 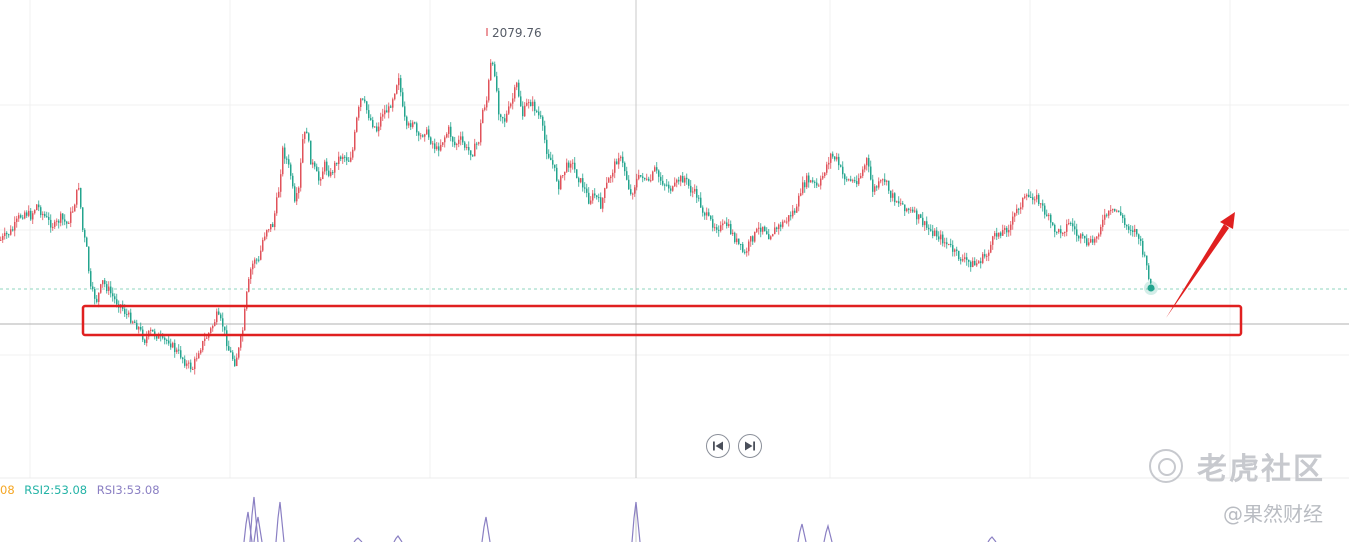 I want to click on next-button, so click(x=750, y=446).